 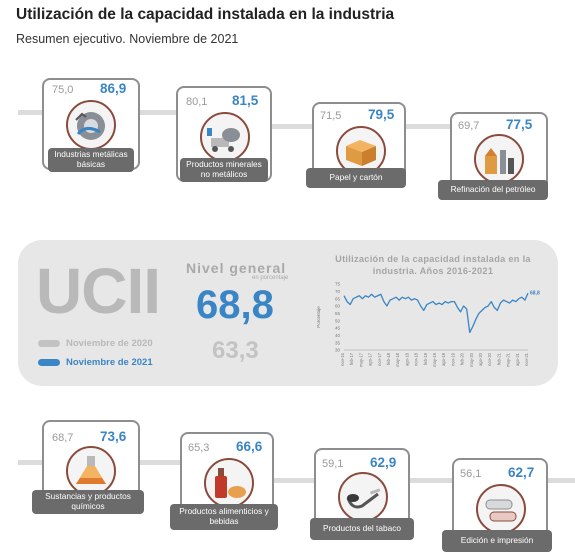 I want to click on sector-label: Papel y cartón, so click(x=356, y=178).